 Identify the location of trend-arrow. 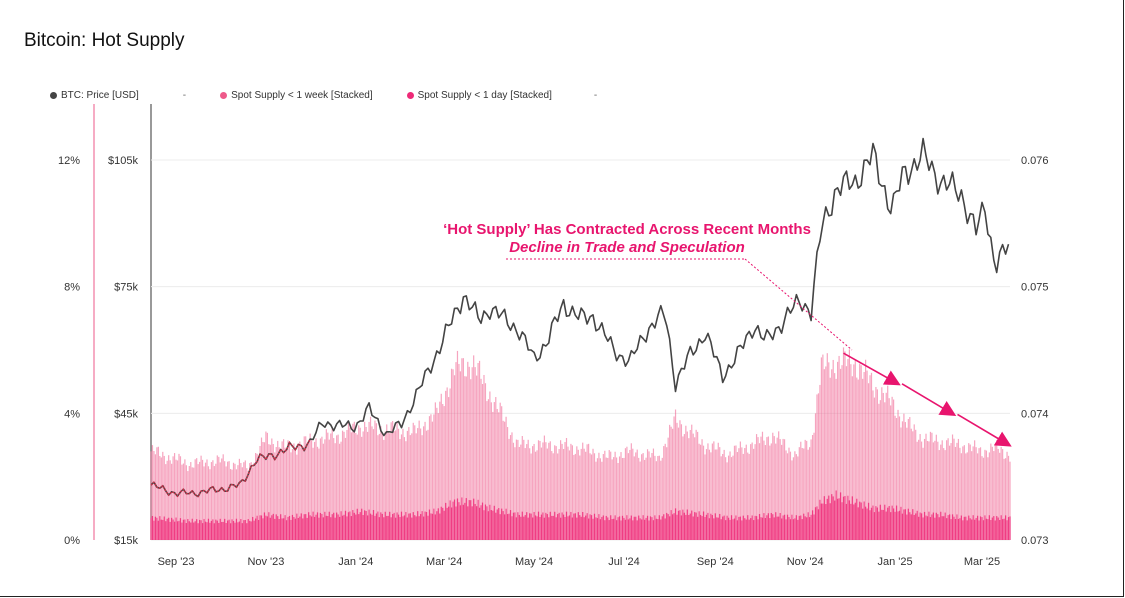
(929, 400).